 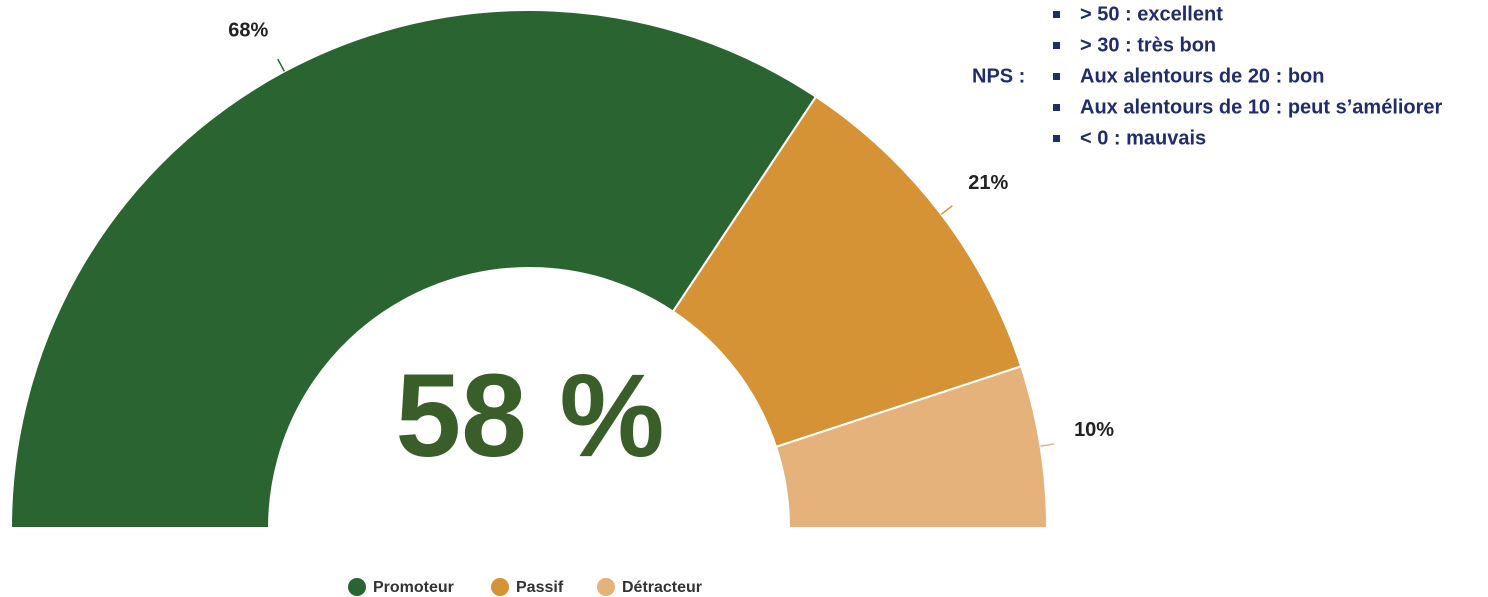 What do you see at coordinates (540, 587) in the screenshot?
I see `legend-label: Passif` at bounding box center [540, 587].